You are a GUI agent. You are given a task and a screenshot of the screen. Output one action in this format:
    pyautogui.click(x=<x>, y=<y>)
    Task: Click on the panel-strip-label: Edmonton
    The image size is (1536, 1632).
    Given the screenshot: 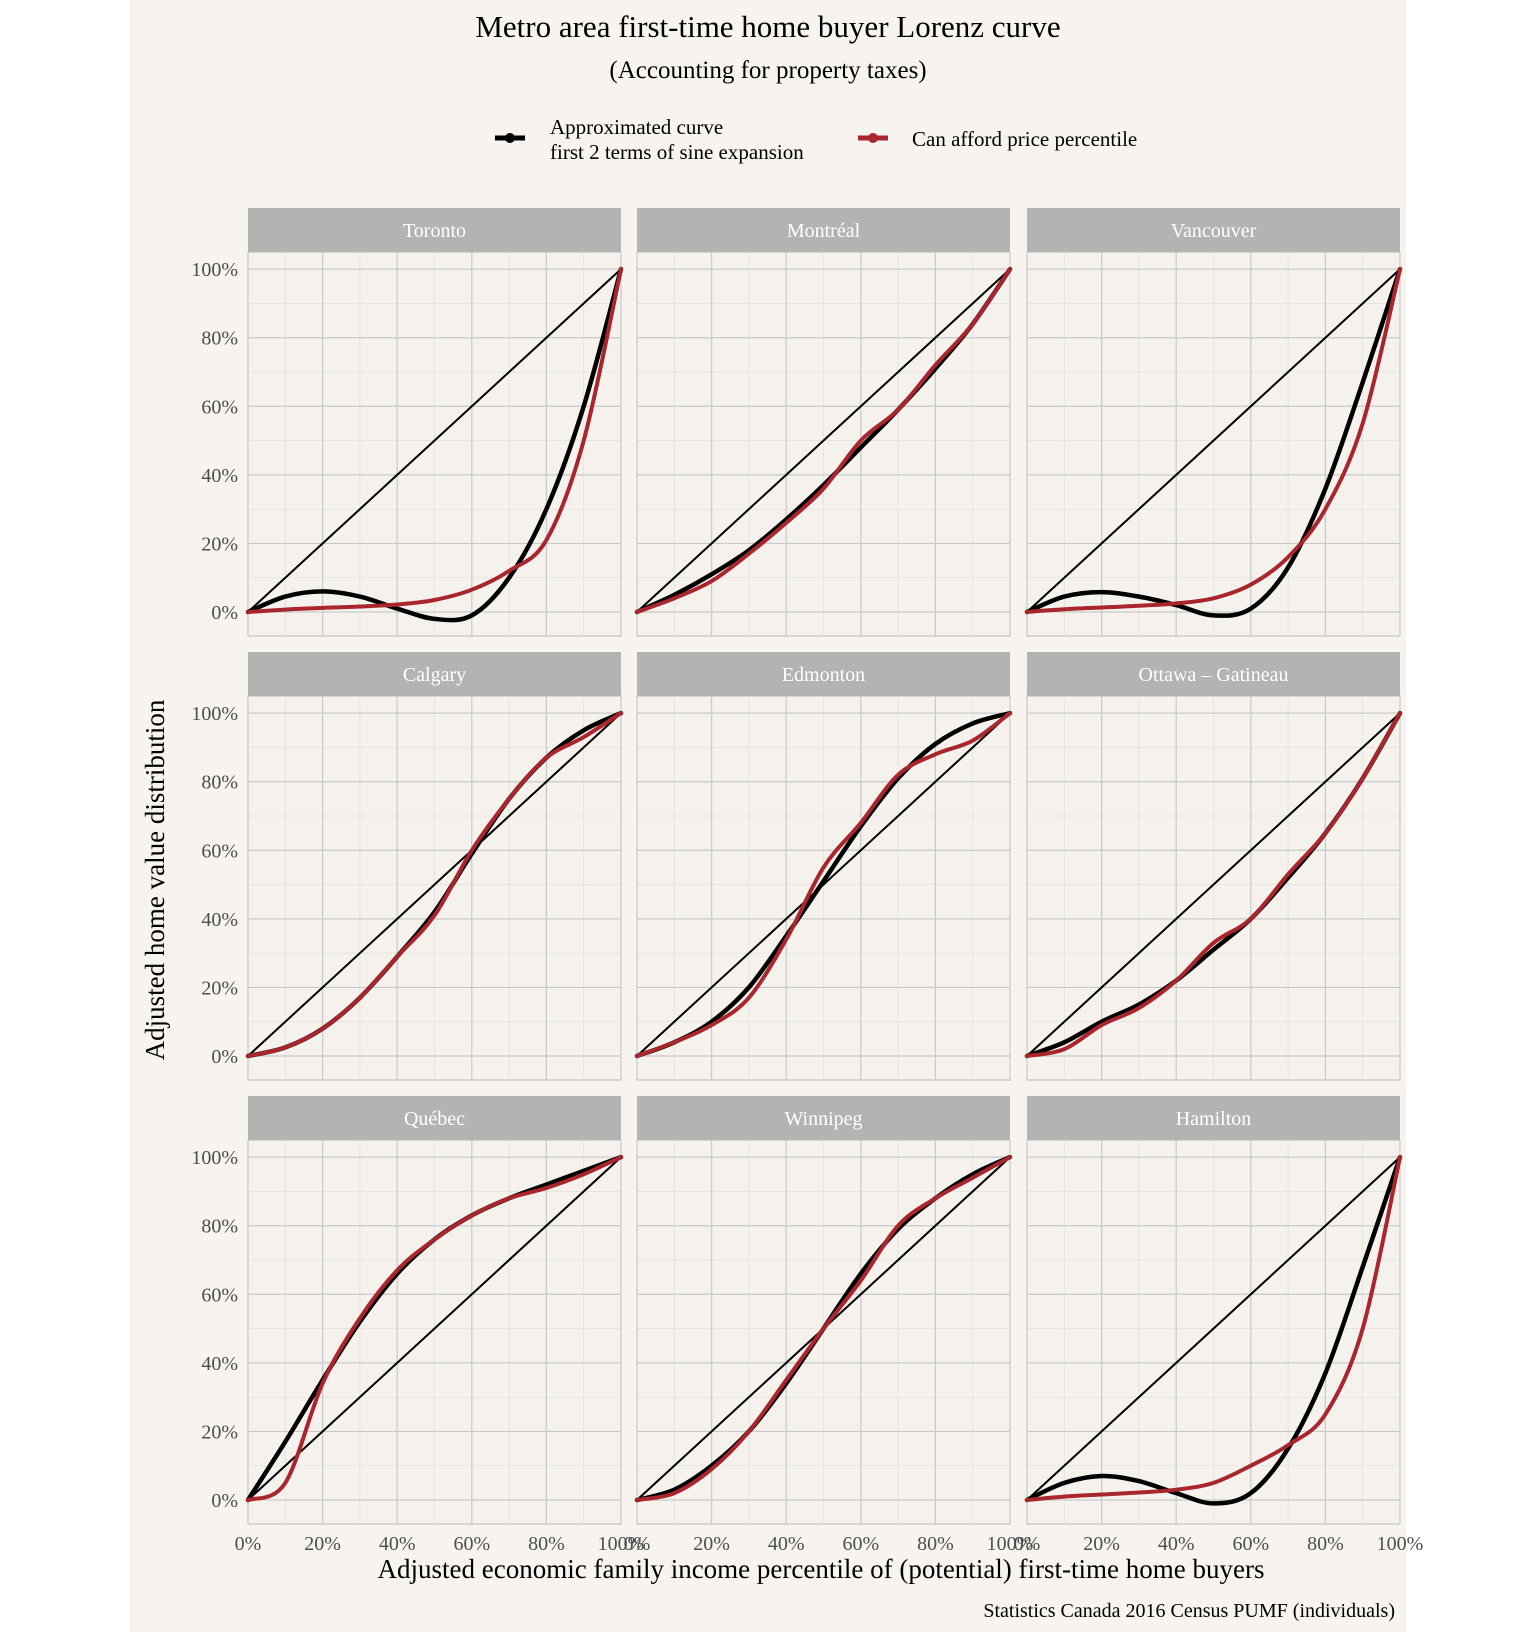 What is the action you would take?
    pyautogui.click(x=823, y=675)
    